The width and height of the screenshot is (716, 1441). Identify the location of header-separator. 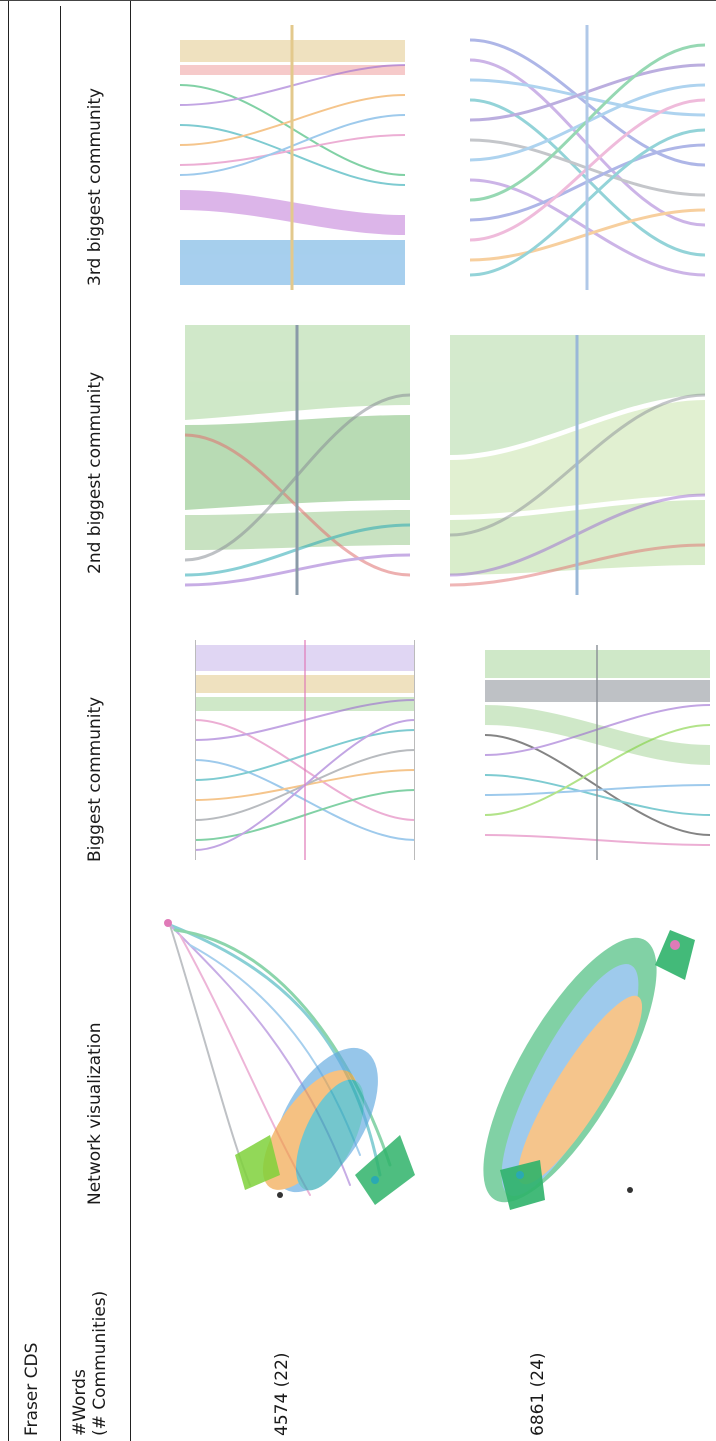
(60, 723).